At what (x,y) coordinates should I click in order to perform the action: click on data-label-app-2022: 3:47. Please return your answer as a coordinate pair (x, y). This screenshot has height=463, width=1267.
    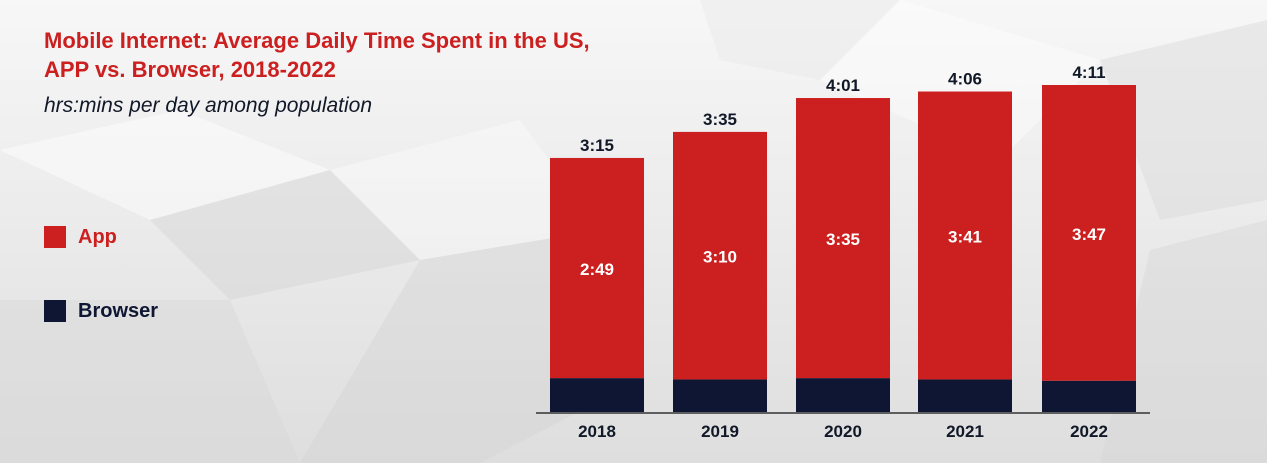
    Looking at the image, I should click on (1089, 234).